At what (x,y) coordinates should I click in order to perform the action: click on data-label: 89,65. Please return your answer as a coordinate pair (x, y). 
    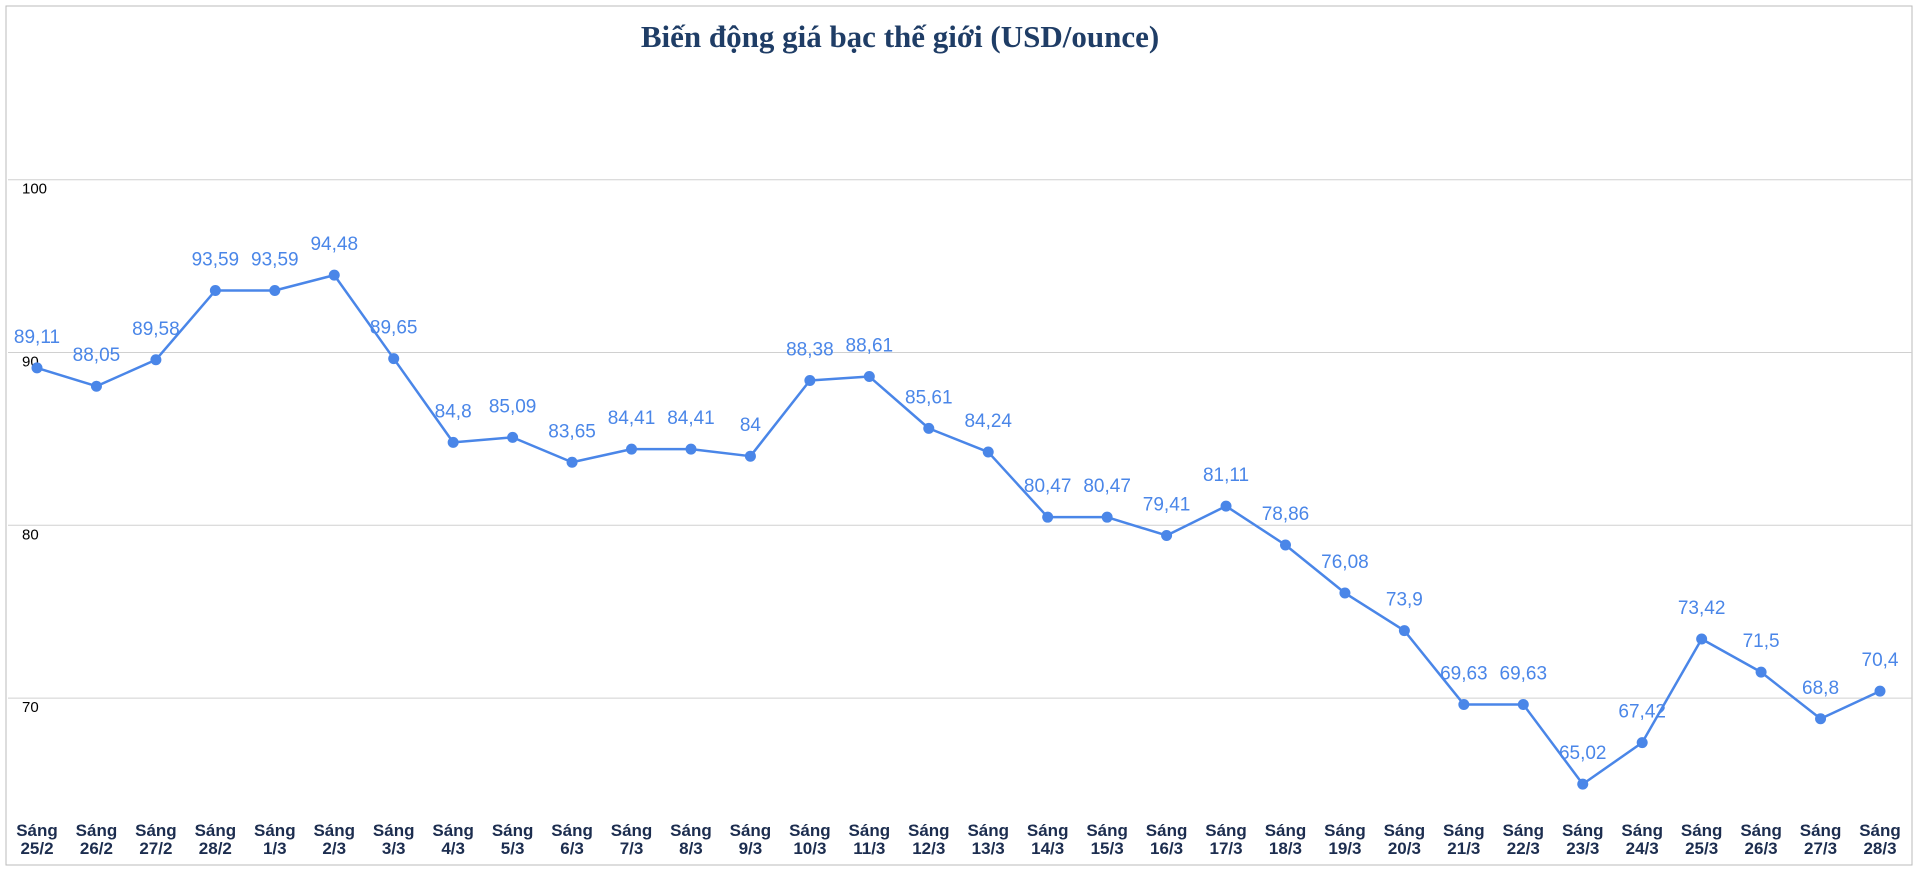
    Looking at the image, I should click on (394, 328).